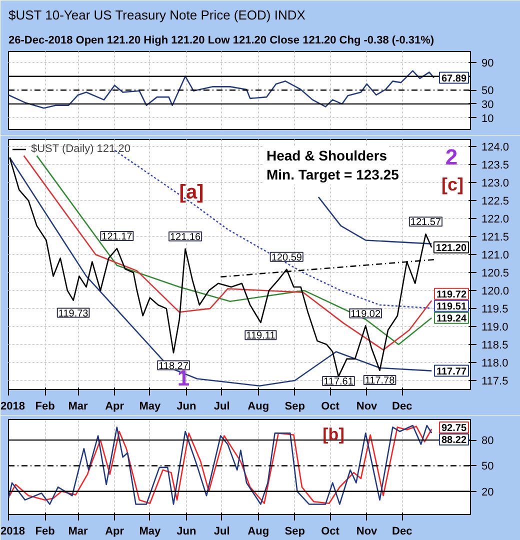 Image resolution: width=520 pixels, height=540 pixels. Describe the element at coordinates (451, 318) in the screenshot. I see `data-label: 119.24` at that location.